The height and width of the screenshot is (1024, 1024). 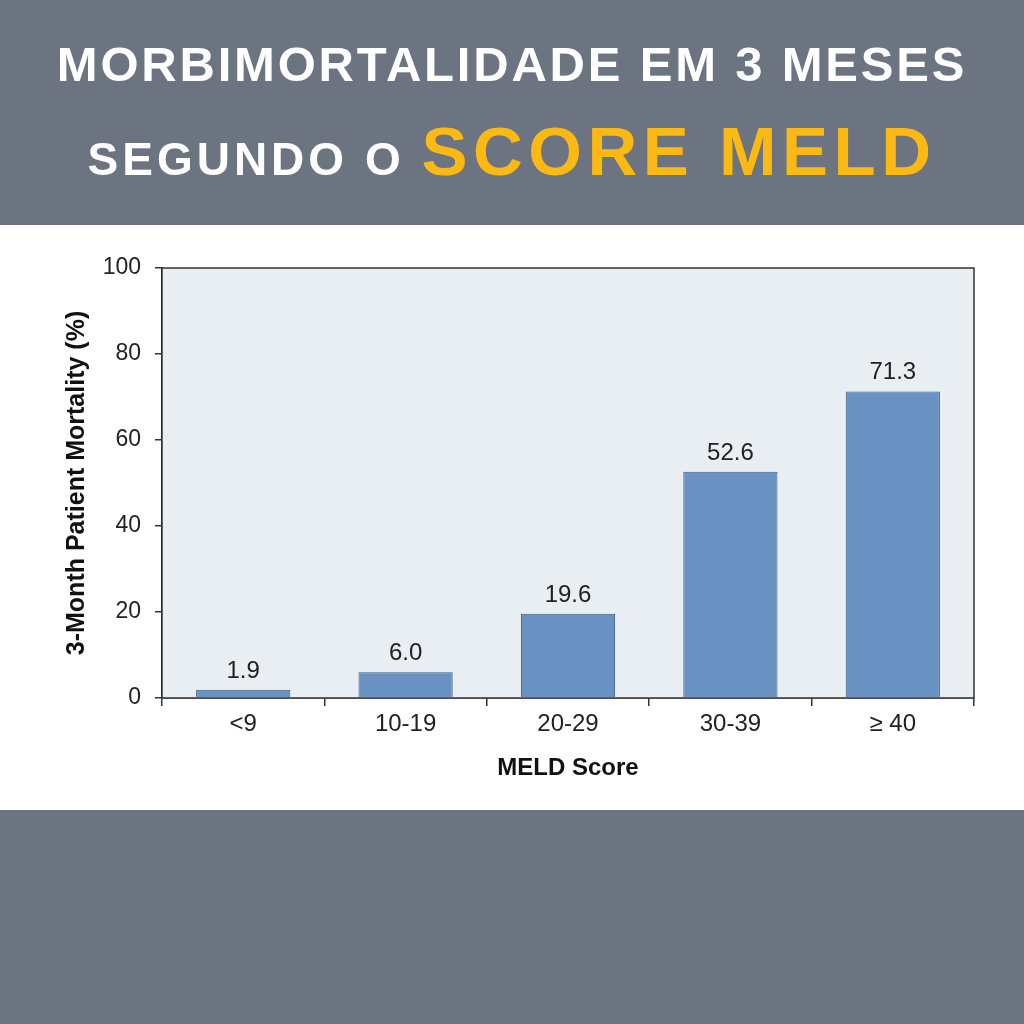 I want to click on x-tick-label: 10-19, so click(x=405, y=723).